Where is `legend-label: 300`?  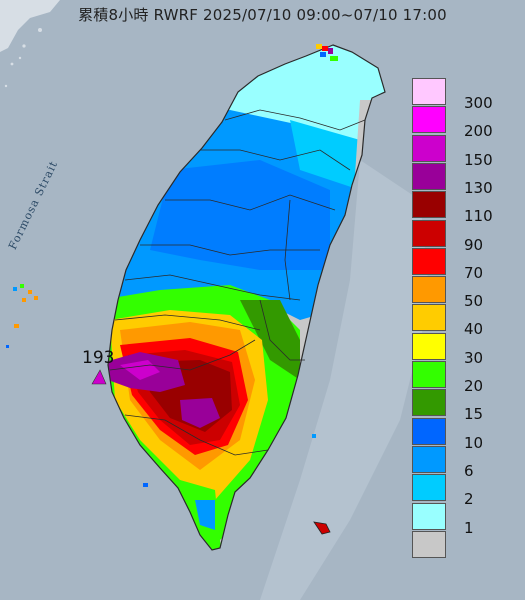 legend-label: 300 is located at coordinates (478, 103).